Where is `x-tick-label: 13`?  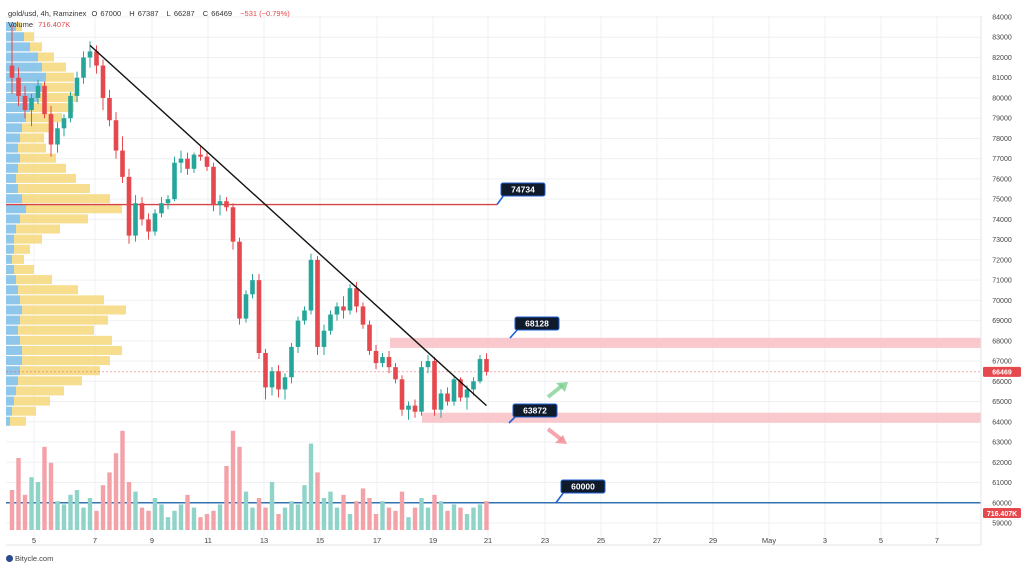
x-tick-label: 13 is located at coordinates (264, 540).